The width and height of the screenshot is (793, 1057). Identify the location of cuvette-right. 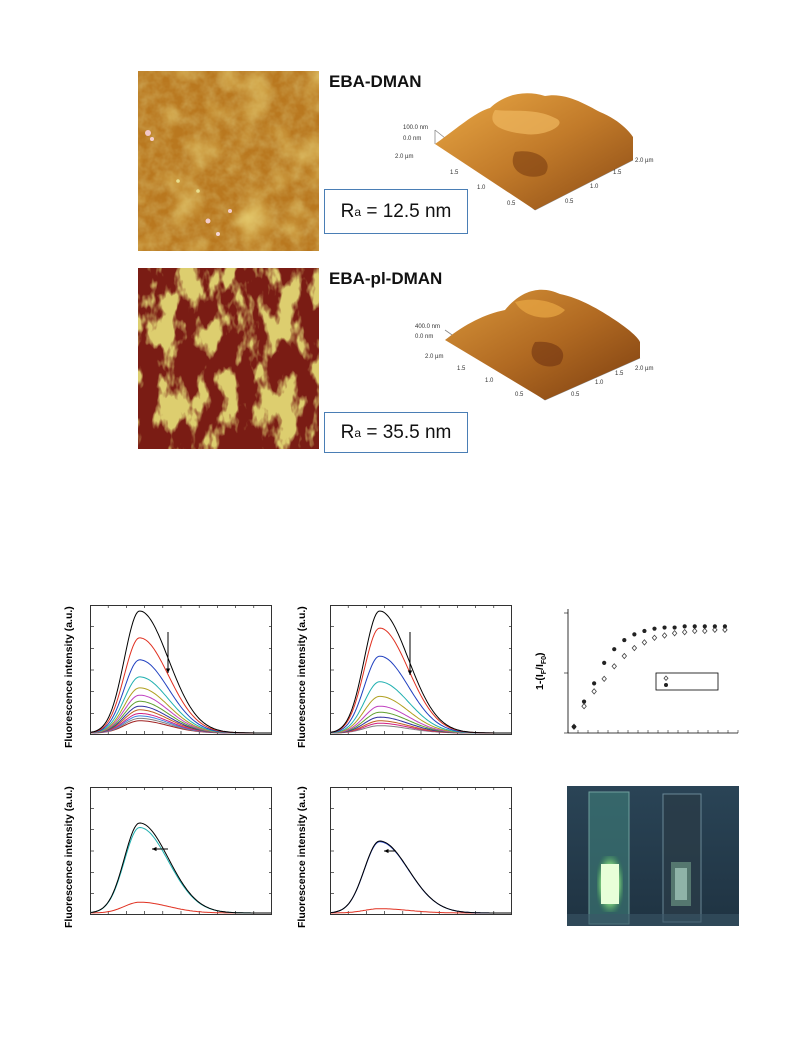
(682, 858).